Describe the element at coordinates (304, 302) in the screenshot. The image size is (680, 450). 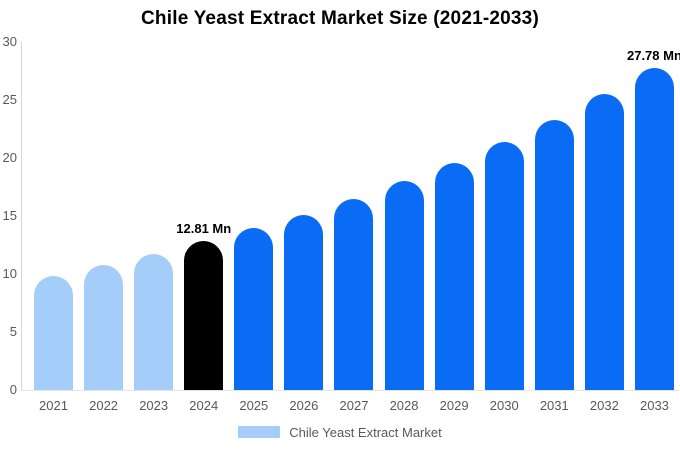
I see `bar-2026` at that location.